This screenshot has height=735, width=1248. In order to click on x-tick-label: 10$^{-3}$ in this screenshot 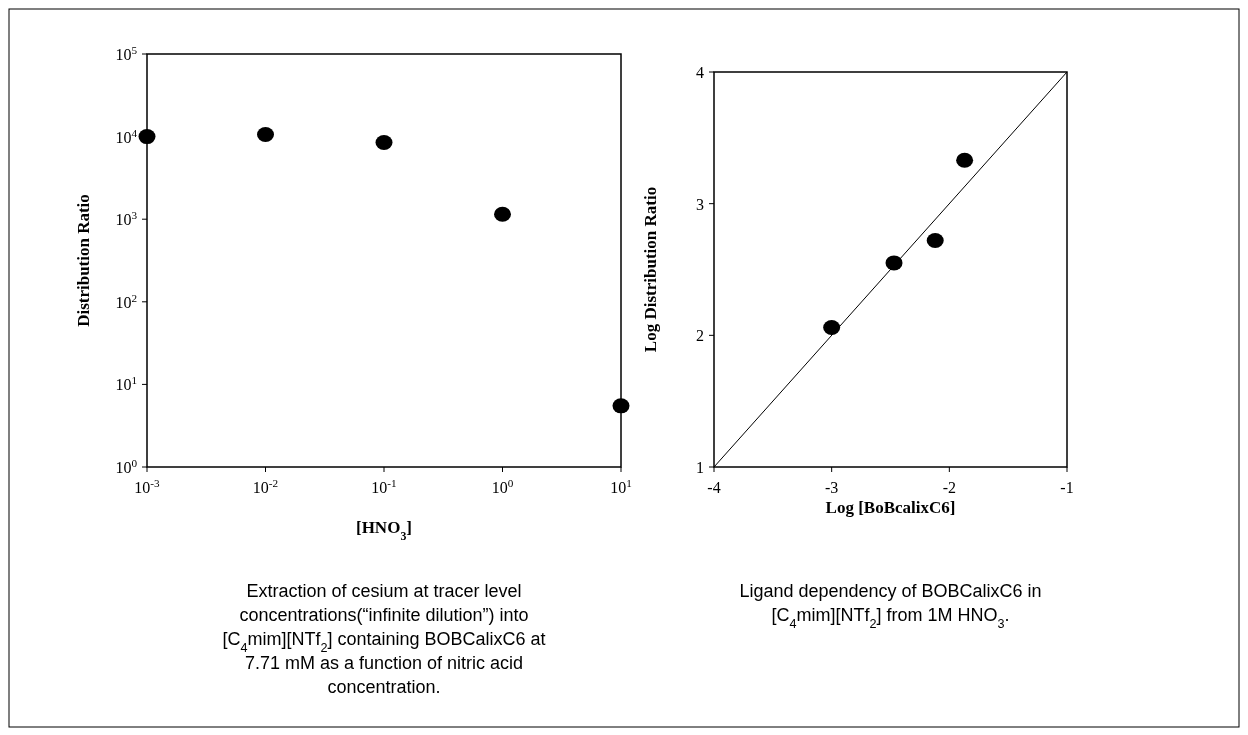, I will do `click(147, 486)`.